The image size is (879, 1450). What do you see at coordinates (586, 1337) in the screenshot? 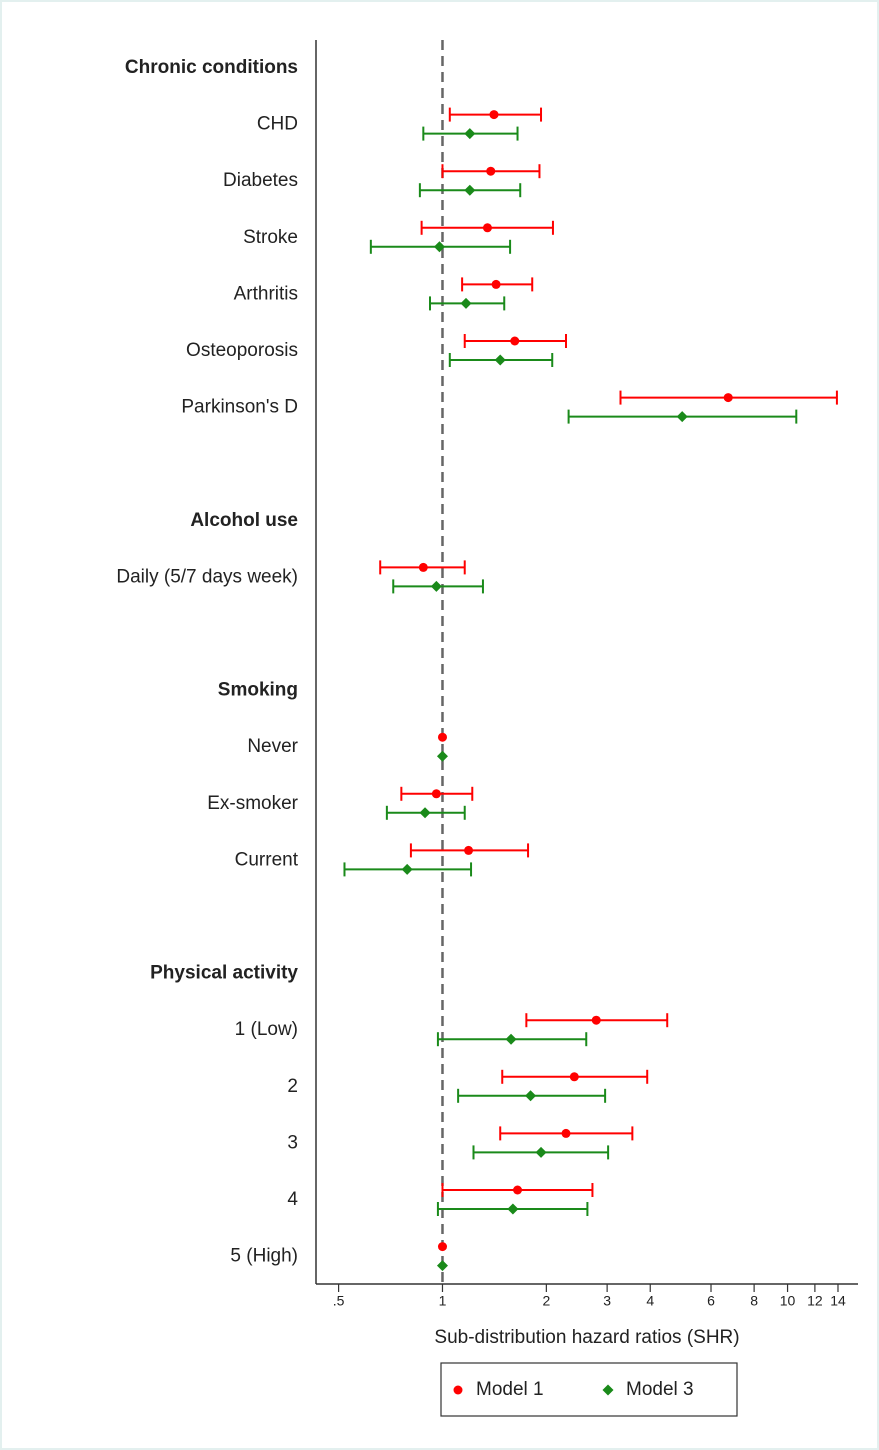
I see `x-axis-label: Sub-distribution hazard ratios (SHR)` at bounding box center [586, 1337].